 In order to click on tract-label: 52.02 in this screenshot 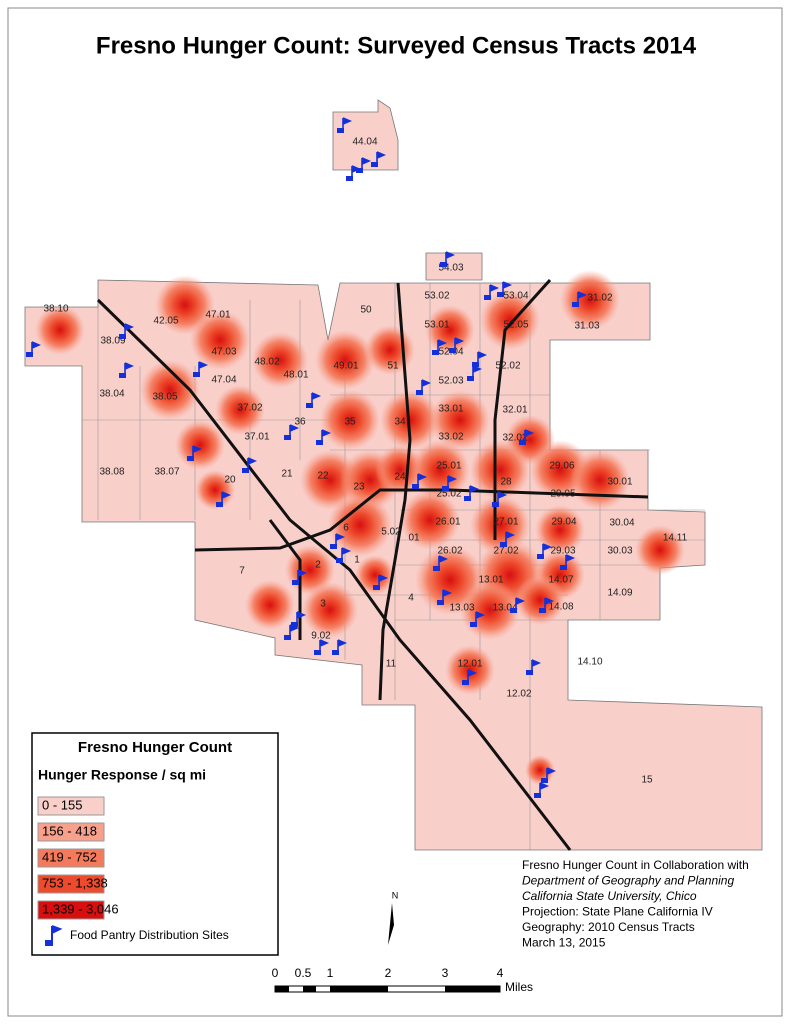, I will do `click(507, 366)`.